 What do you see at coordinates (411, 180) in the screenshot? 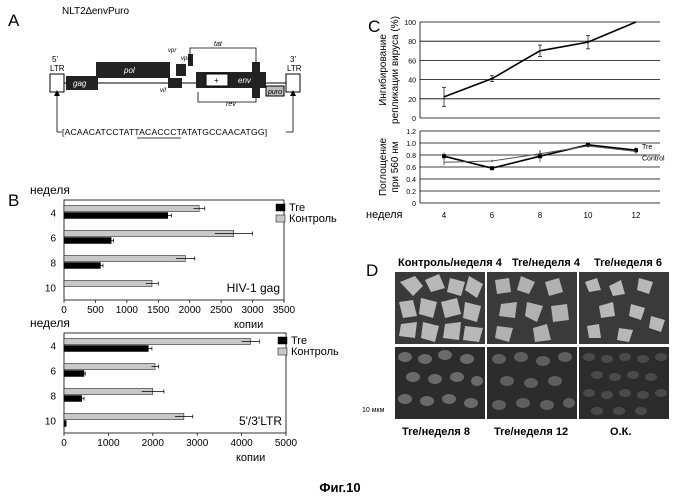
I see `y-tick-label: 0.4` at bounding box center [411, 180].